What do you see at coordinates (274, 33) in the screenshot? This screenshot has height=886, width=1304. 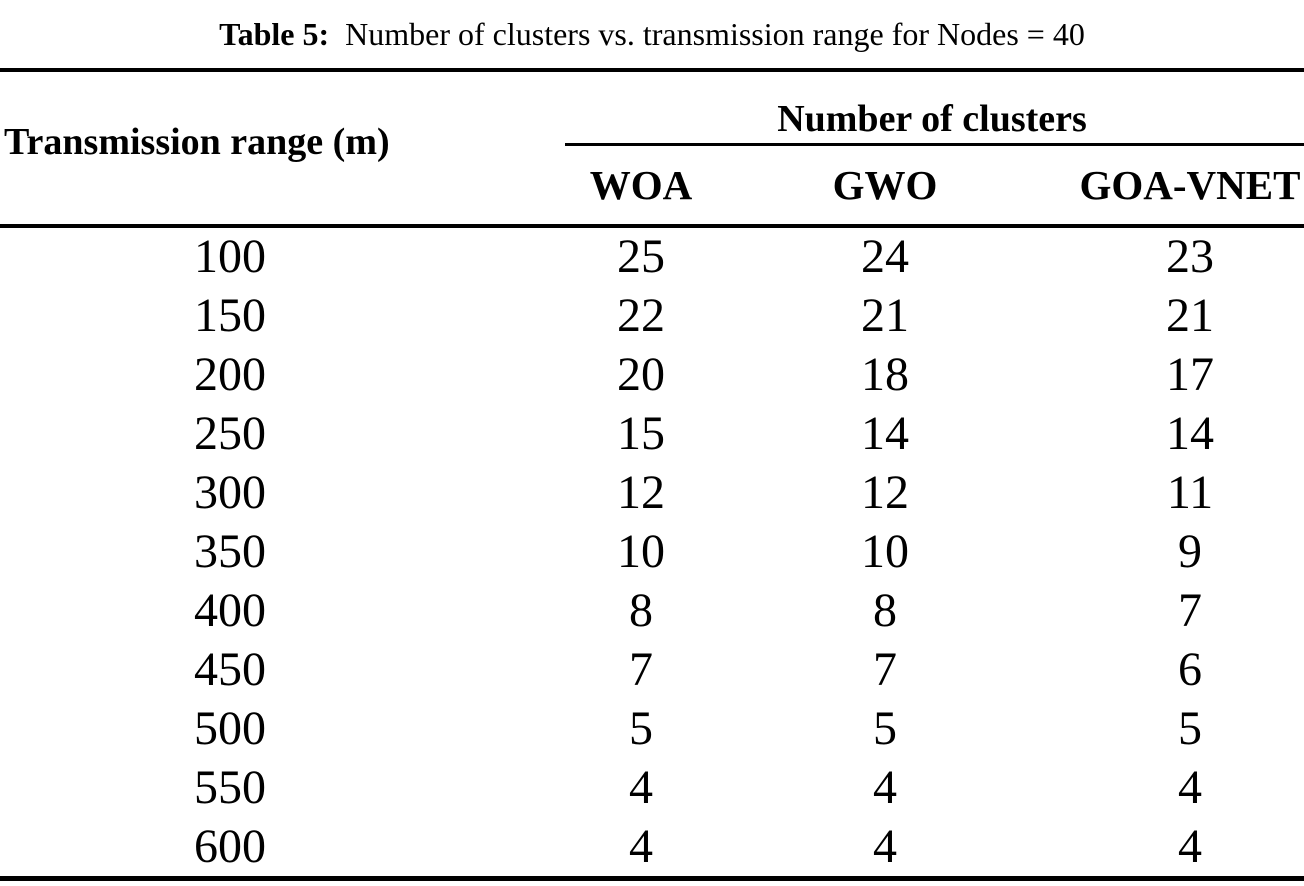 I see `table-caption-label: Table 5:` at bounding box center [274, 33].